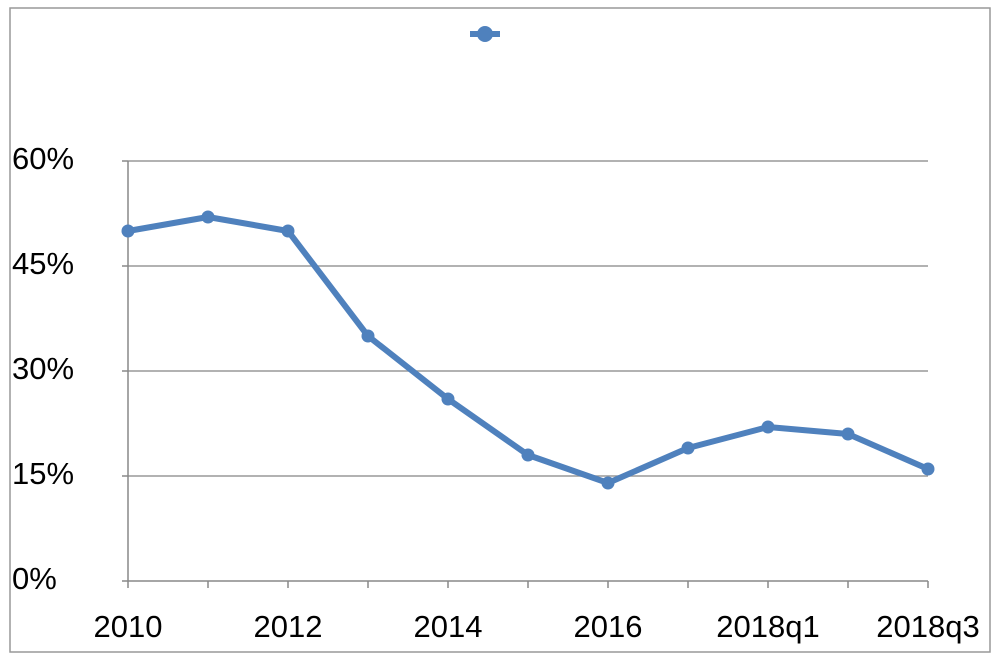 Image resolution: width=1000 pixels, height=660 pixels. What do you see at coordinates (608, 626) in the screenshot?
I see `x-tick-label: 2016` at bounding box center [608, 626].